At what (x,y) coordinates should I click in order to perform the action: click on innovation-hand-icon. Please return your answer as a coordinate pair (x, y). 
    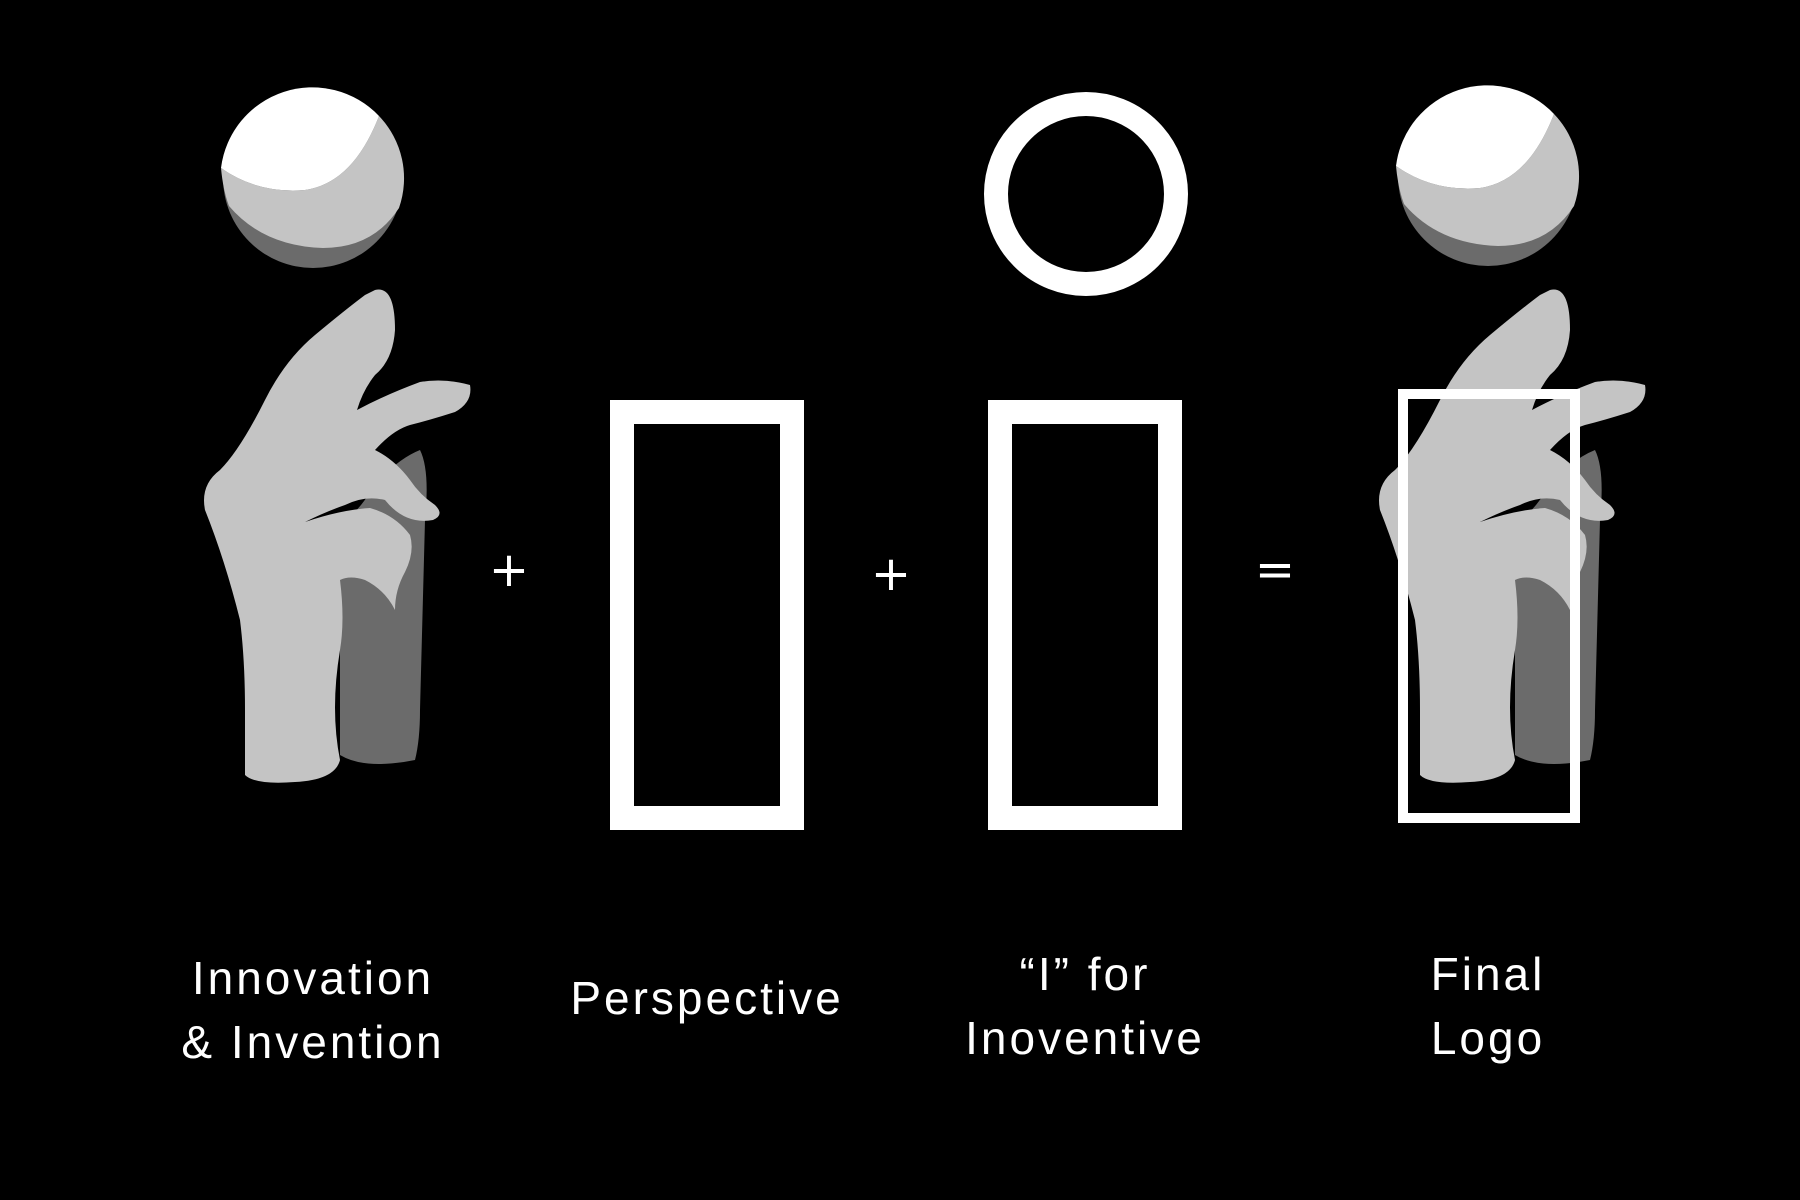
    Looking at the image, I should click on (337, 435).